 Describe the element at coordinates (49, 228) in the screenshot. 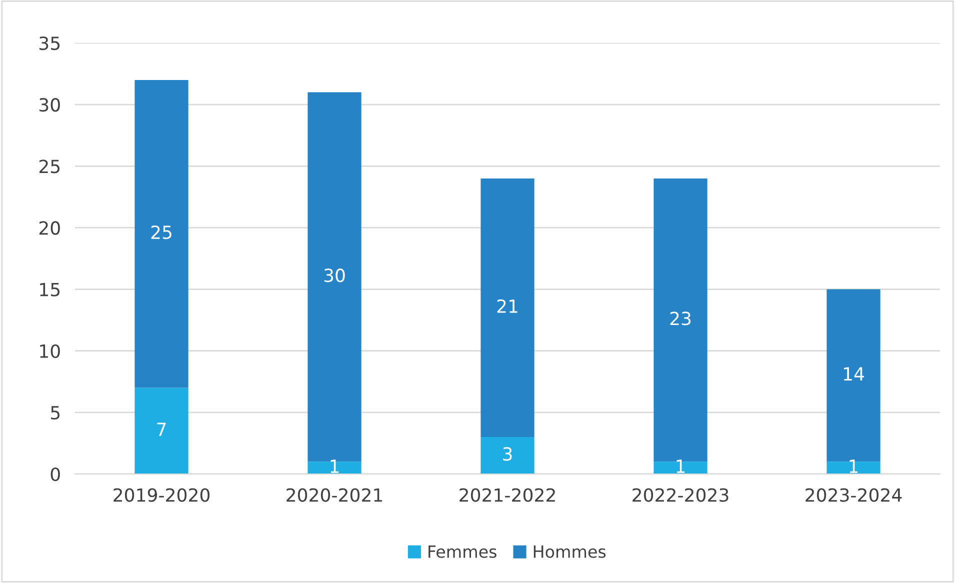

I see `y-tick-label: 20` at that location.